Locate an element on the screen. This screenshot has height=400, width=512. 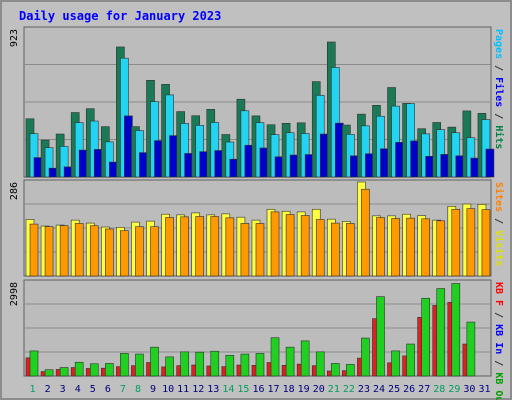
legend-item: Hits is located at coordinates (499, 137).